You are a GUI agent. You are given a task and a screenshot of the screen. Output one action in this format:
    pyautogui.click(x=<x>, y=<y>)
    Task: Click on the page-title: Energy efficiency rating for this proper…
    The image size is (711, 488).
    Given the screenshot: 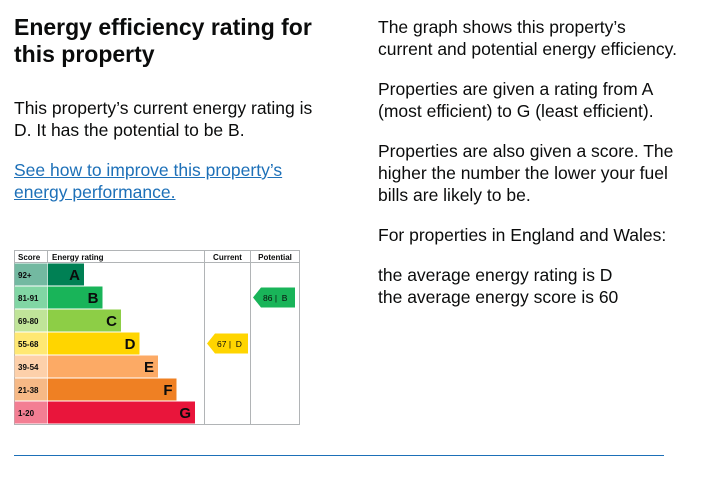 What is the action you would take?
    pyautogui.click(x=163, y=40)
    